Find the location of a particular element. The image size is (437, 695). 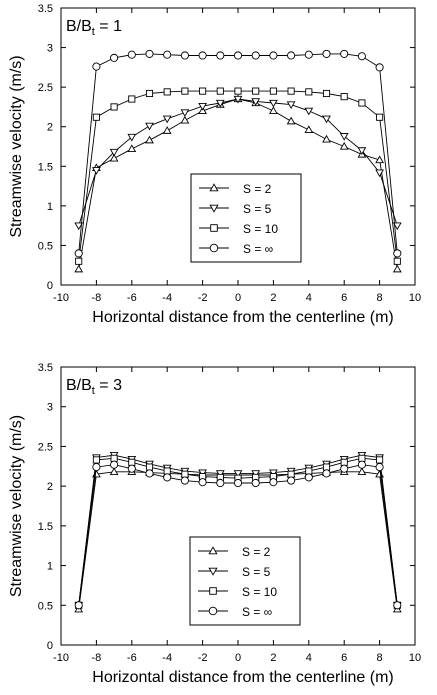

y-tick-label: 1.5 is located at coordinates (45, 527).